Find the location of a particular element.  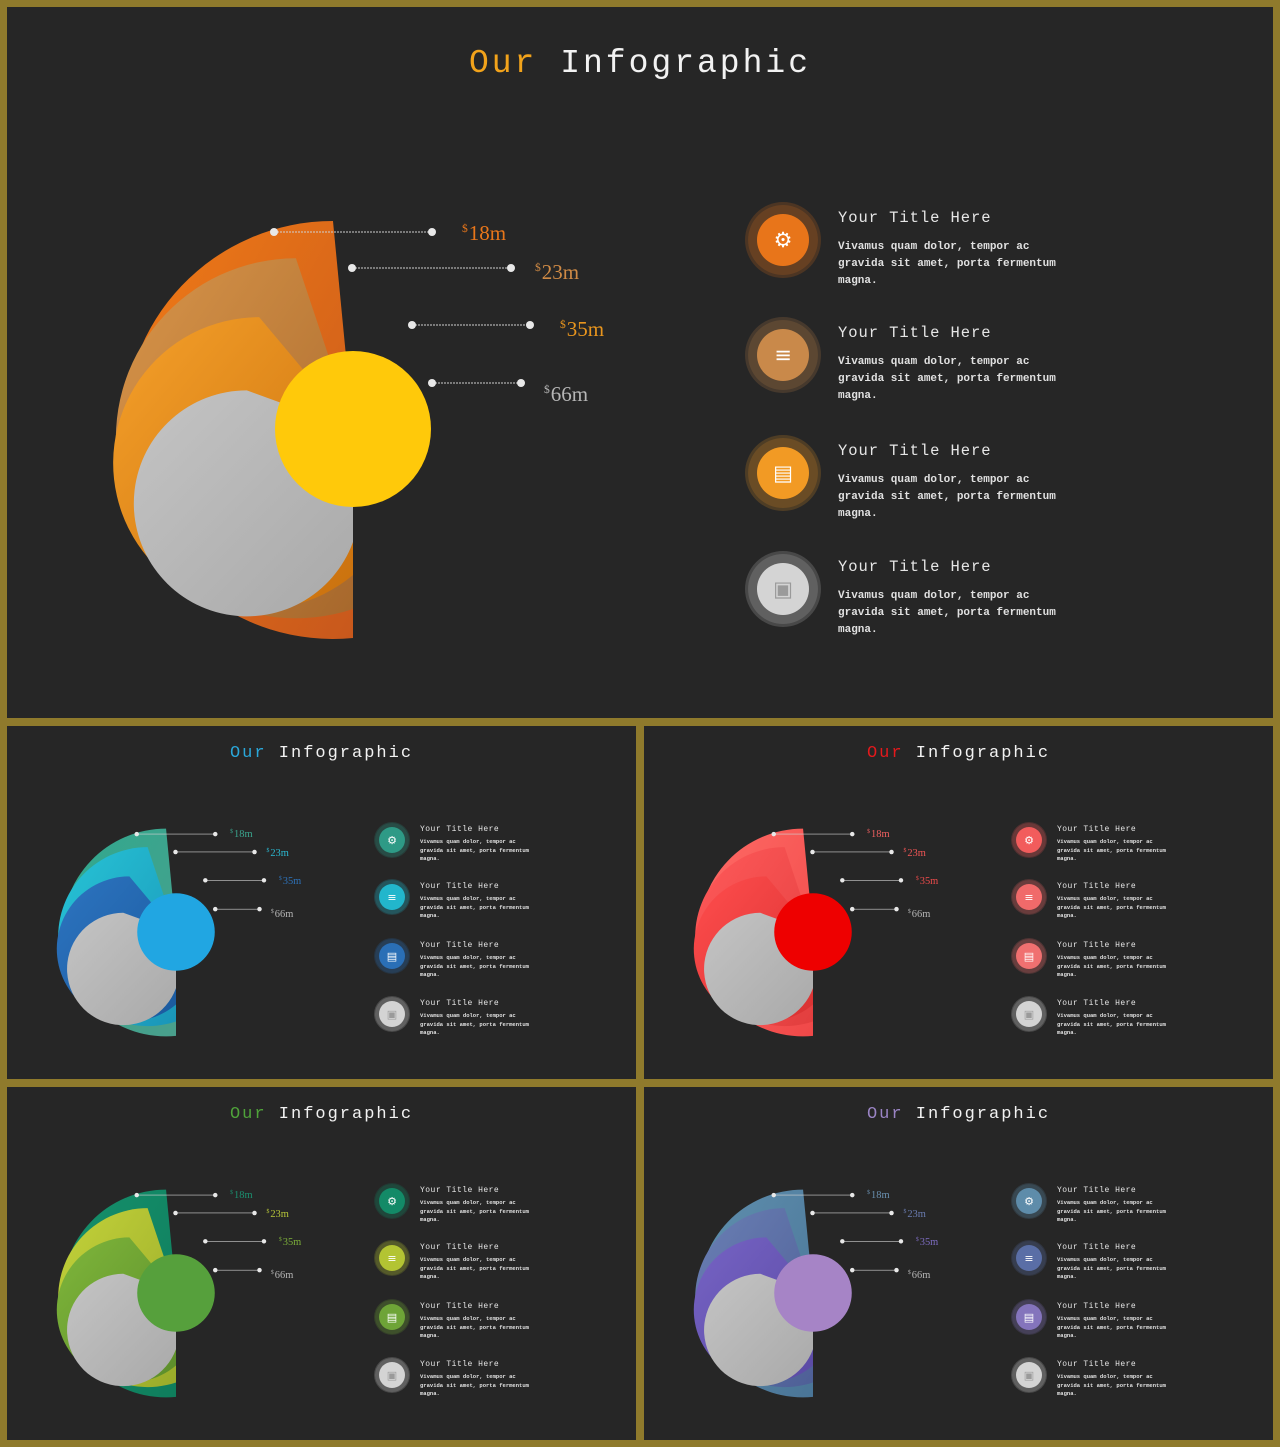

value-label: $18m is located at coordinates (241, 1195).